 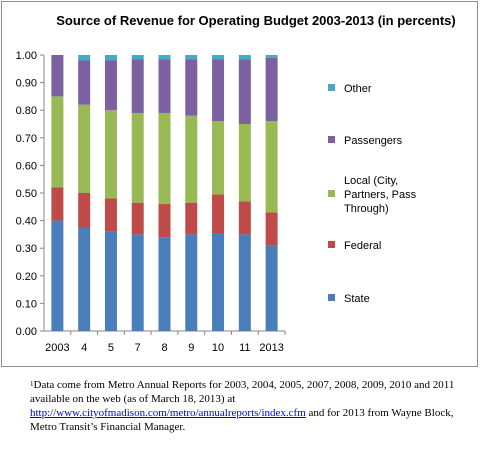 I want to click on x-tick-label: 5, so click(x=111, y=348).